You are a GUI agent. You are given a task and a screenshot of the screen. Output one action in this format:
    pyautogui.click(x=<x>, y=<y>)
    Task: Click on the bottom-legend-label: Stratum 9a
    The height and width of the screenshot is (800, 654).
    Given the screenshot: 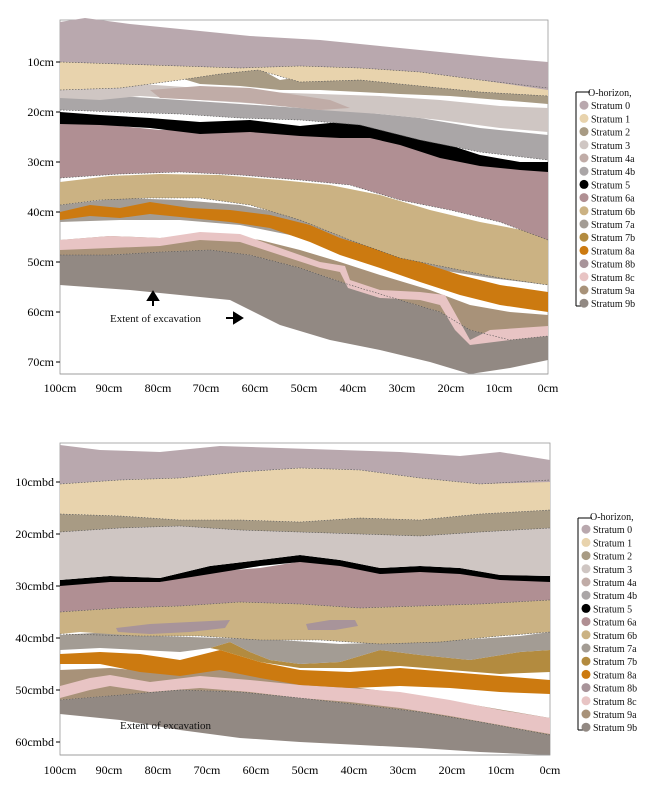 What is the action you would take?
    pyautogui.click(x=615, y=715)
    